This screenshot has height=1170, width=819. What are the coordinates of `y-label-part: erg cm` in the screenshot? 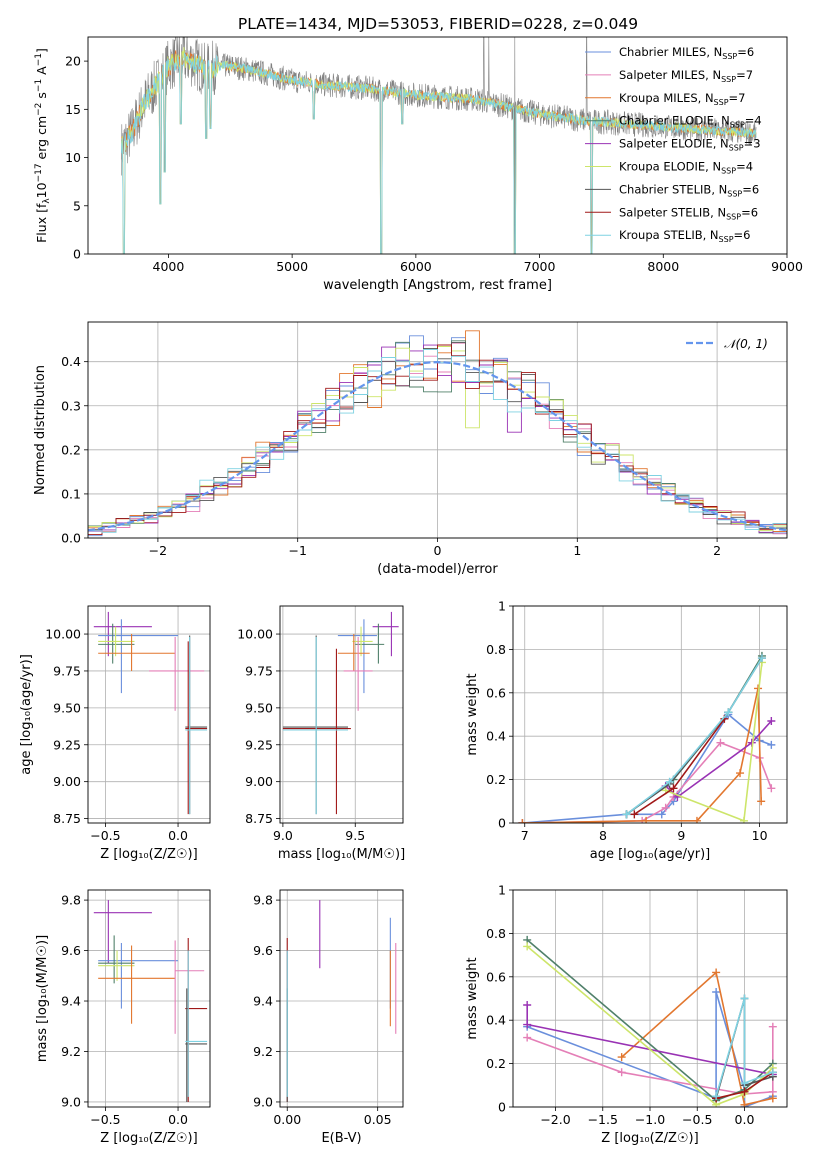 It's located at (41, 140).